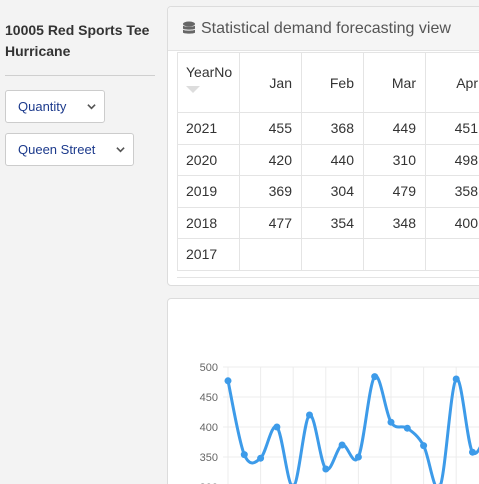  I want to click on cell-value: 449, so click(394, 128).